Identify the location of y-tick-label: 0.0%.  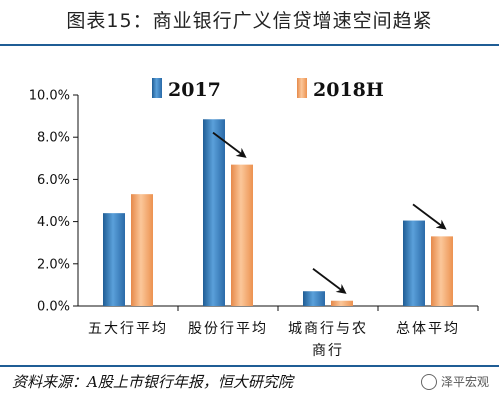
(53, 307).